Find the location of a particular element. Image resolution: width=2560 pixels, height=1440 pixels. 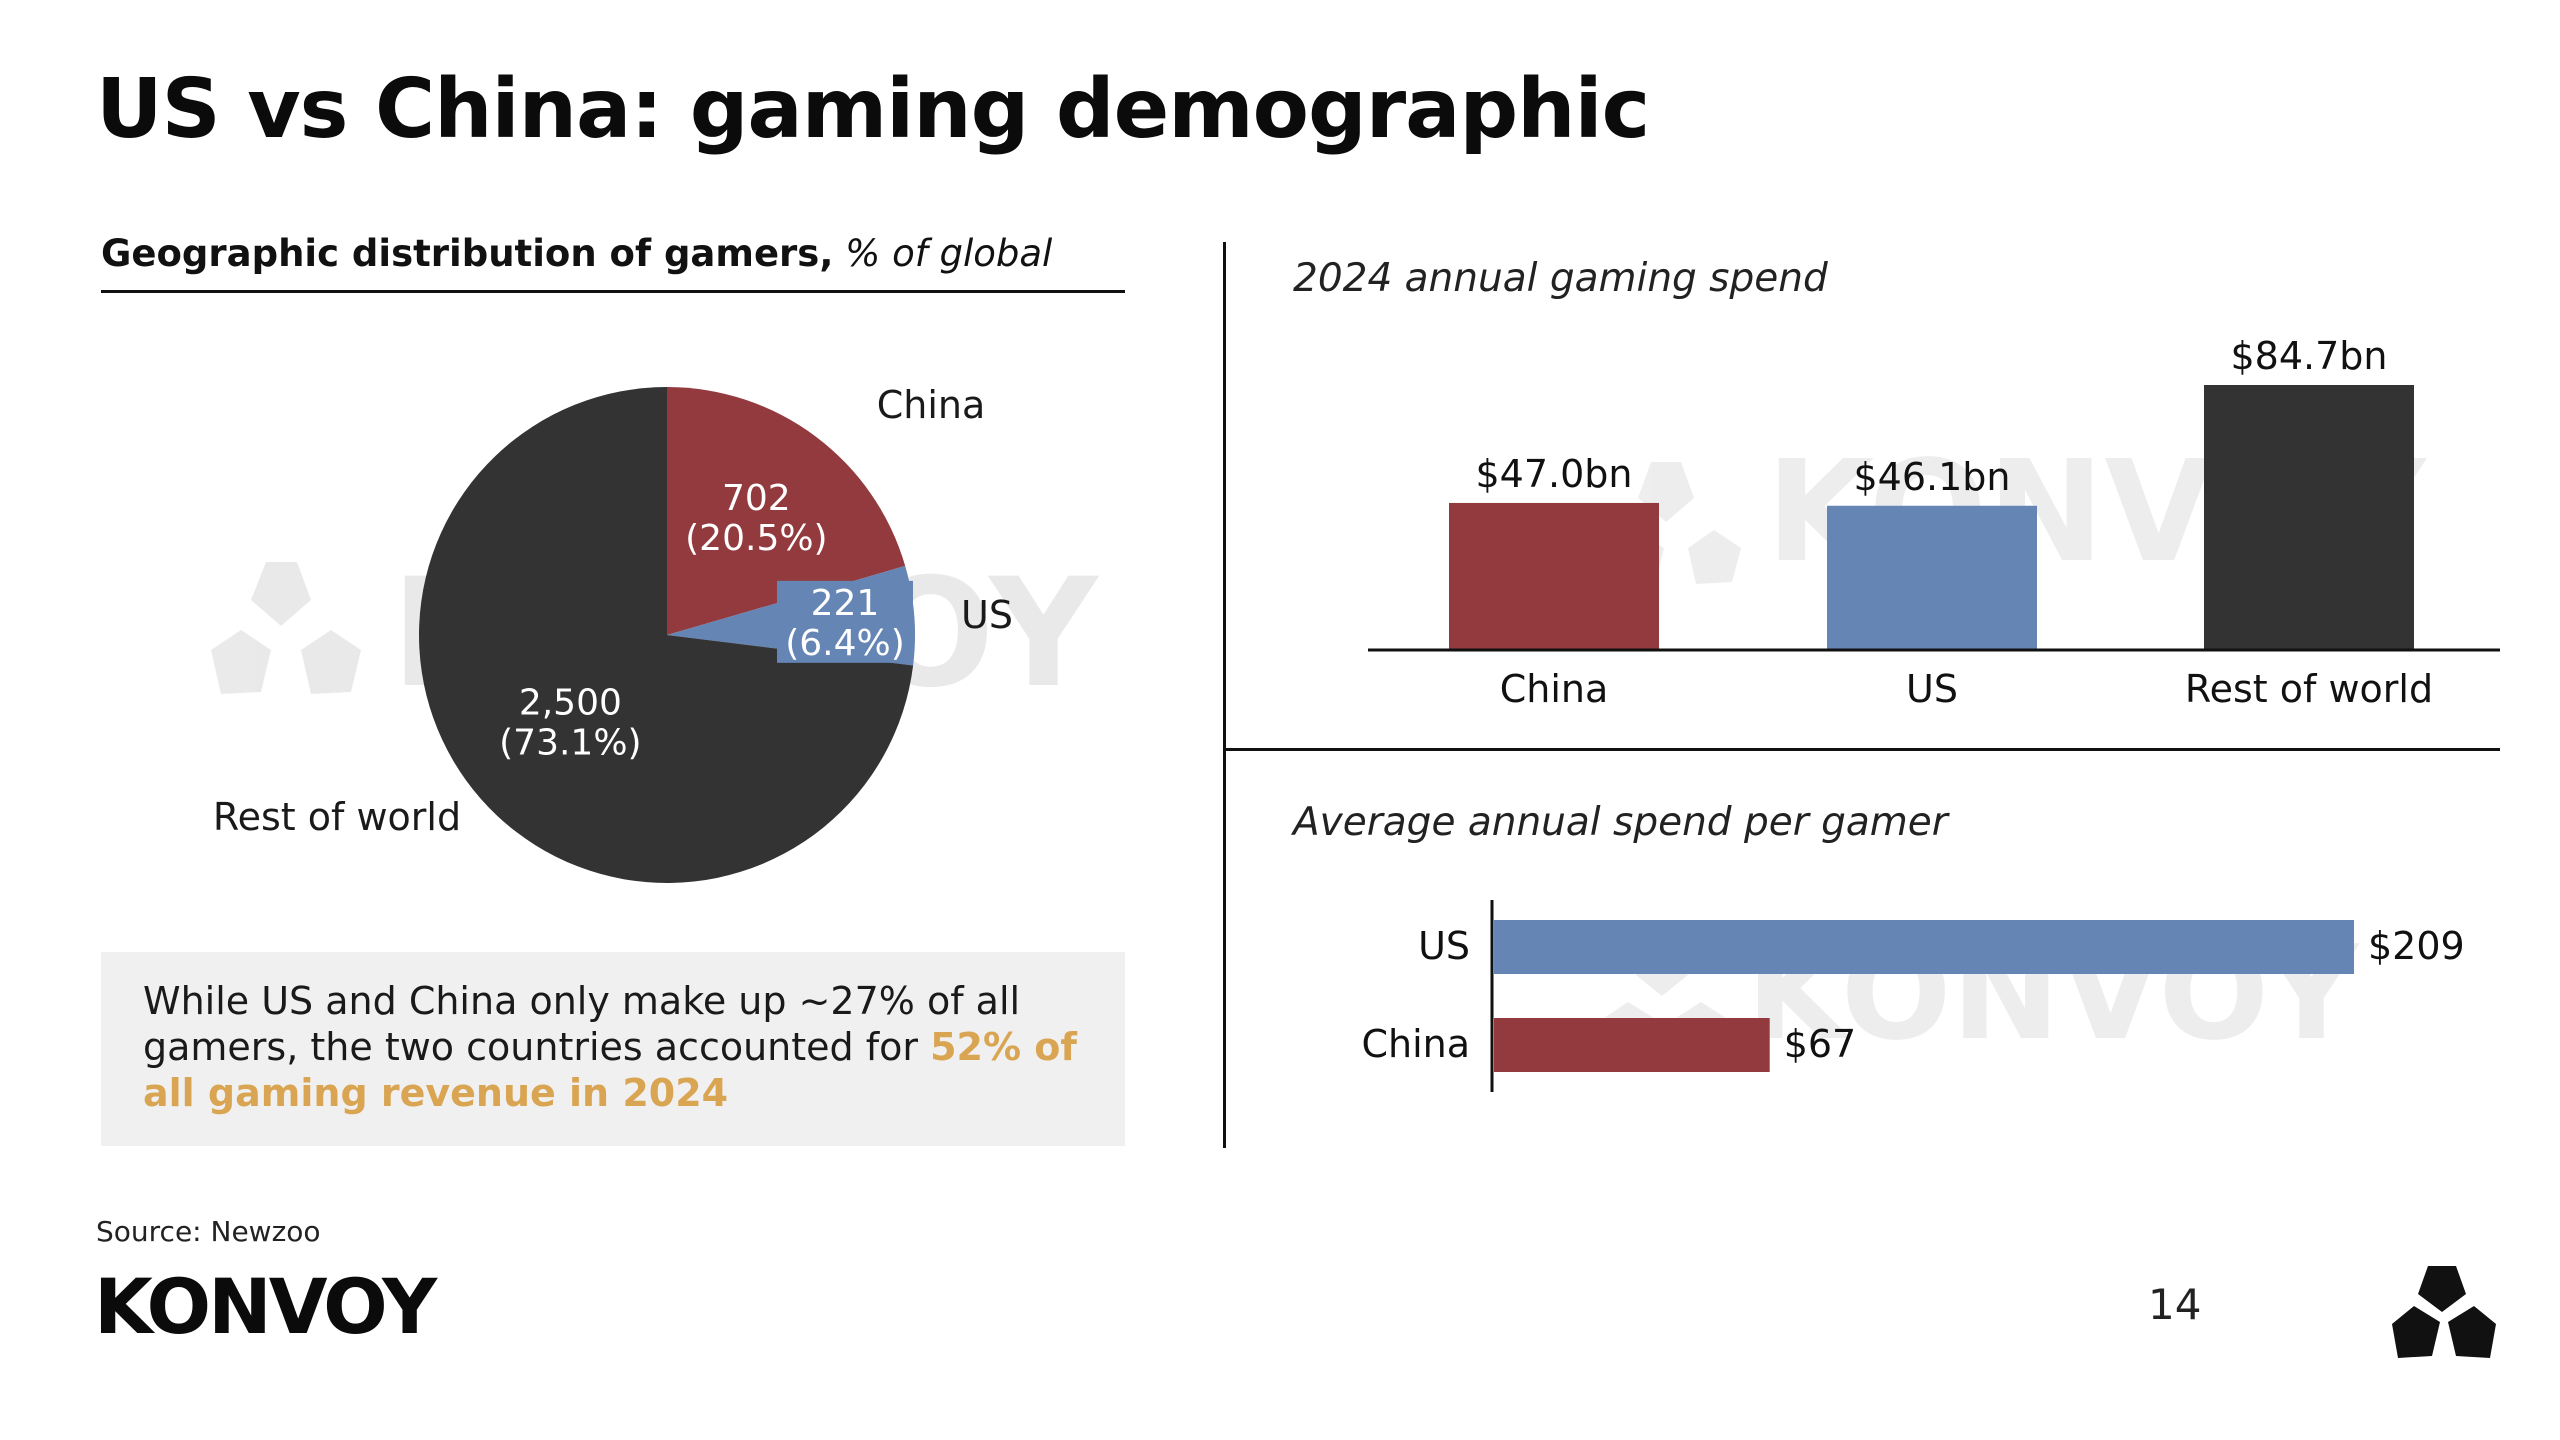

pie-value-label-us: 221 is located at coordinates (845, 603).